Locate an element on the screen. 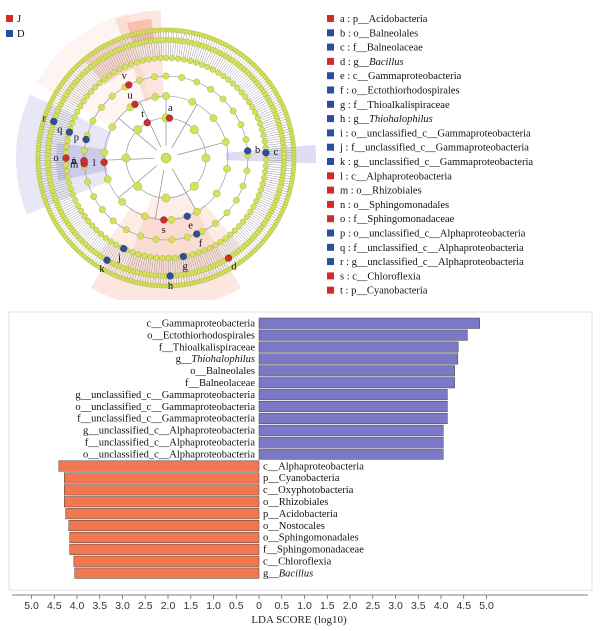 This screenshot has height=631, width=600. clade-label-k: k is located at coordinates (102, 269).